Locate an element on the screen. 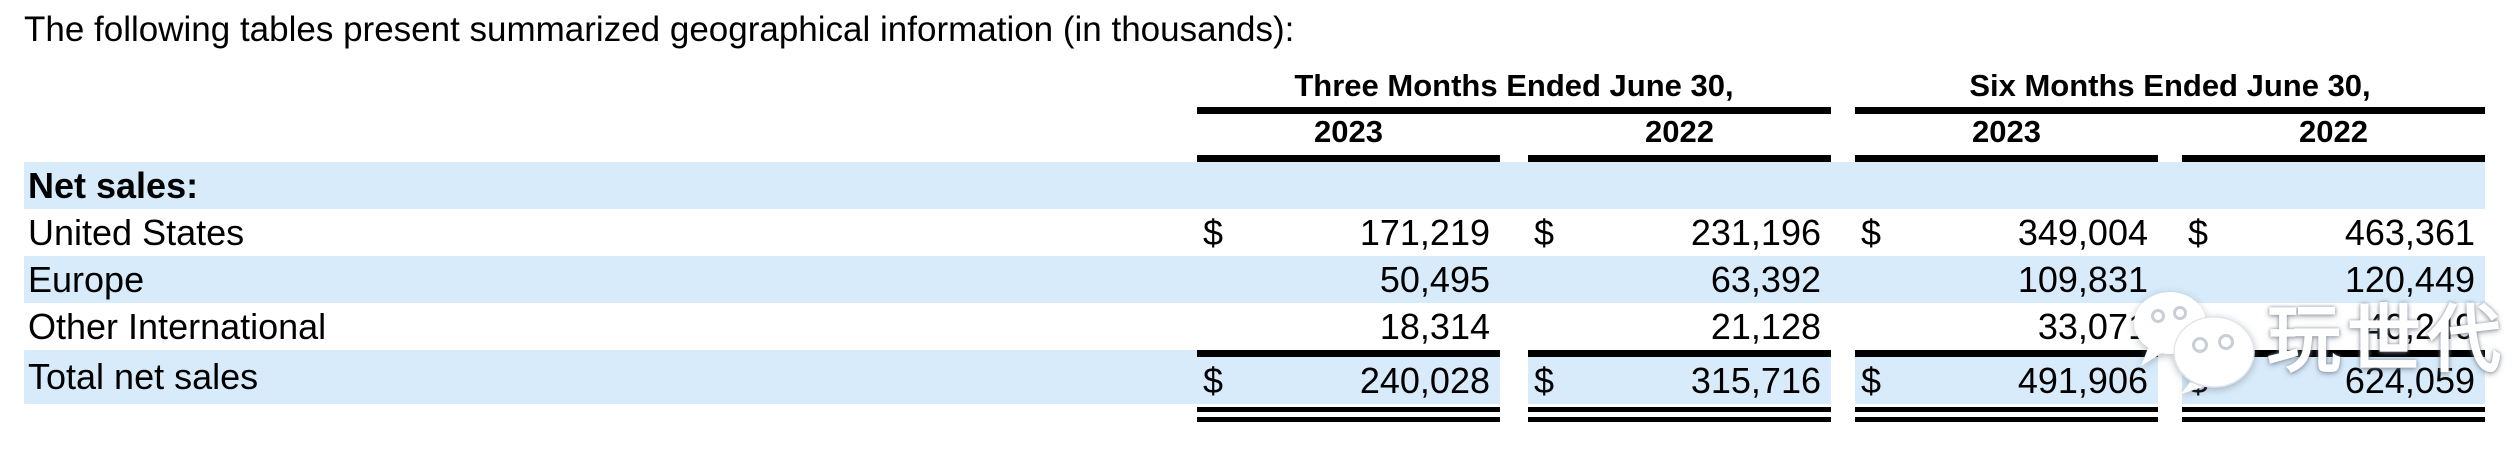 This screenshot has height=458, width=2518. value: 463,361 is located at coordinates (2409, 232).